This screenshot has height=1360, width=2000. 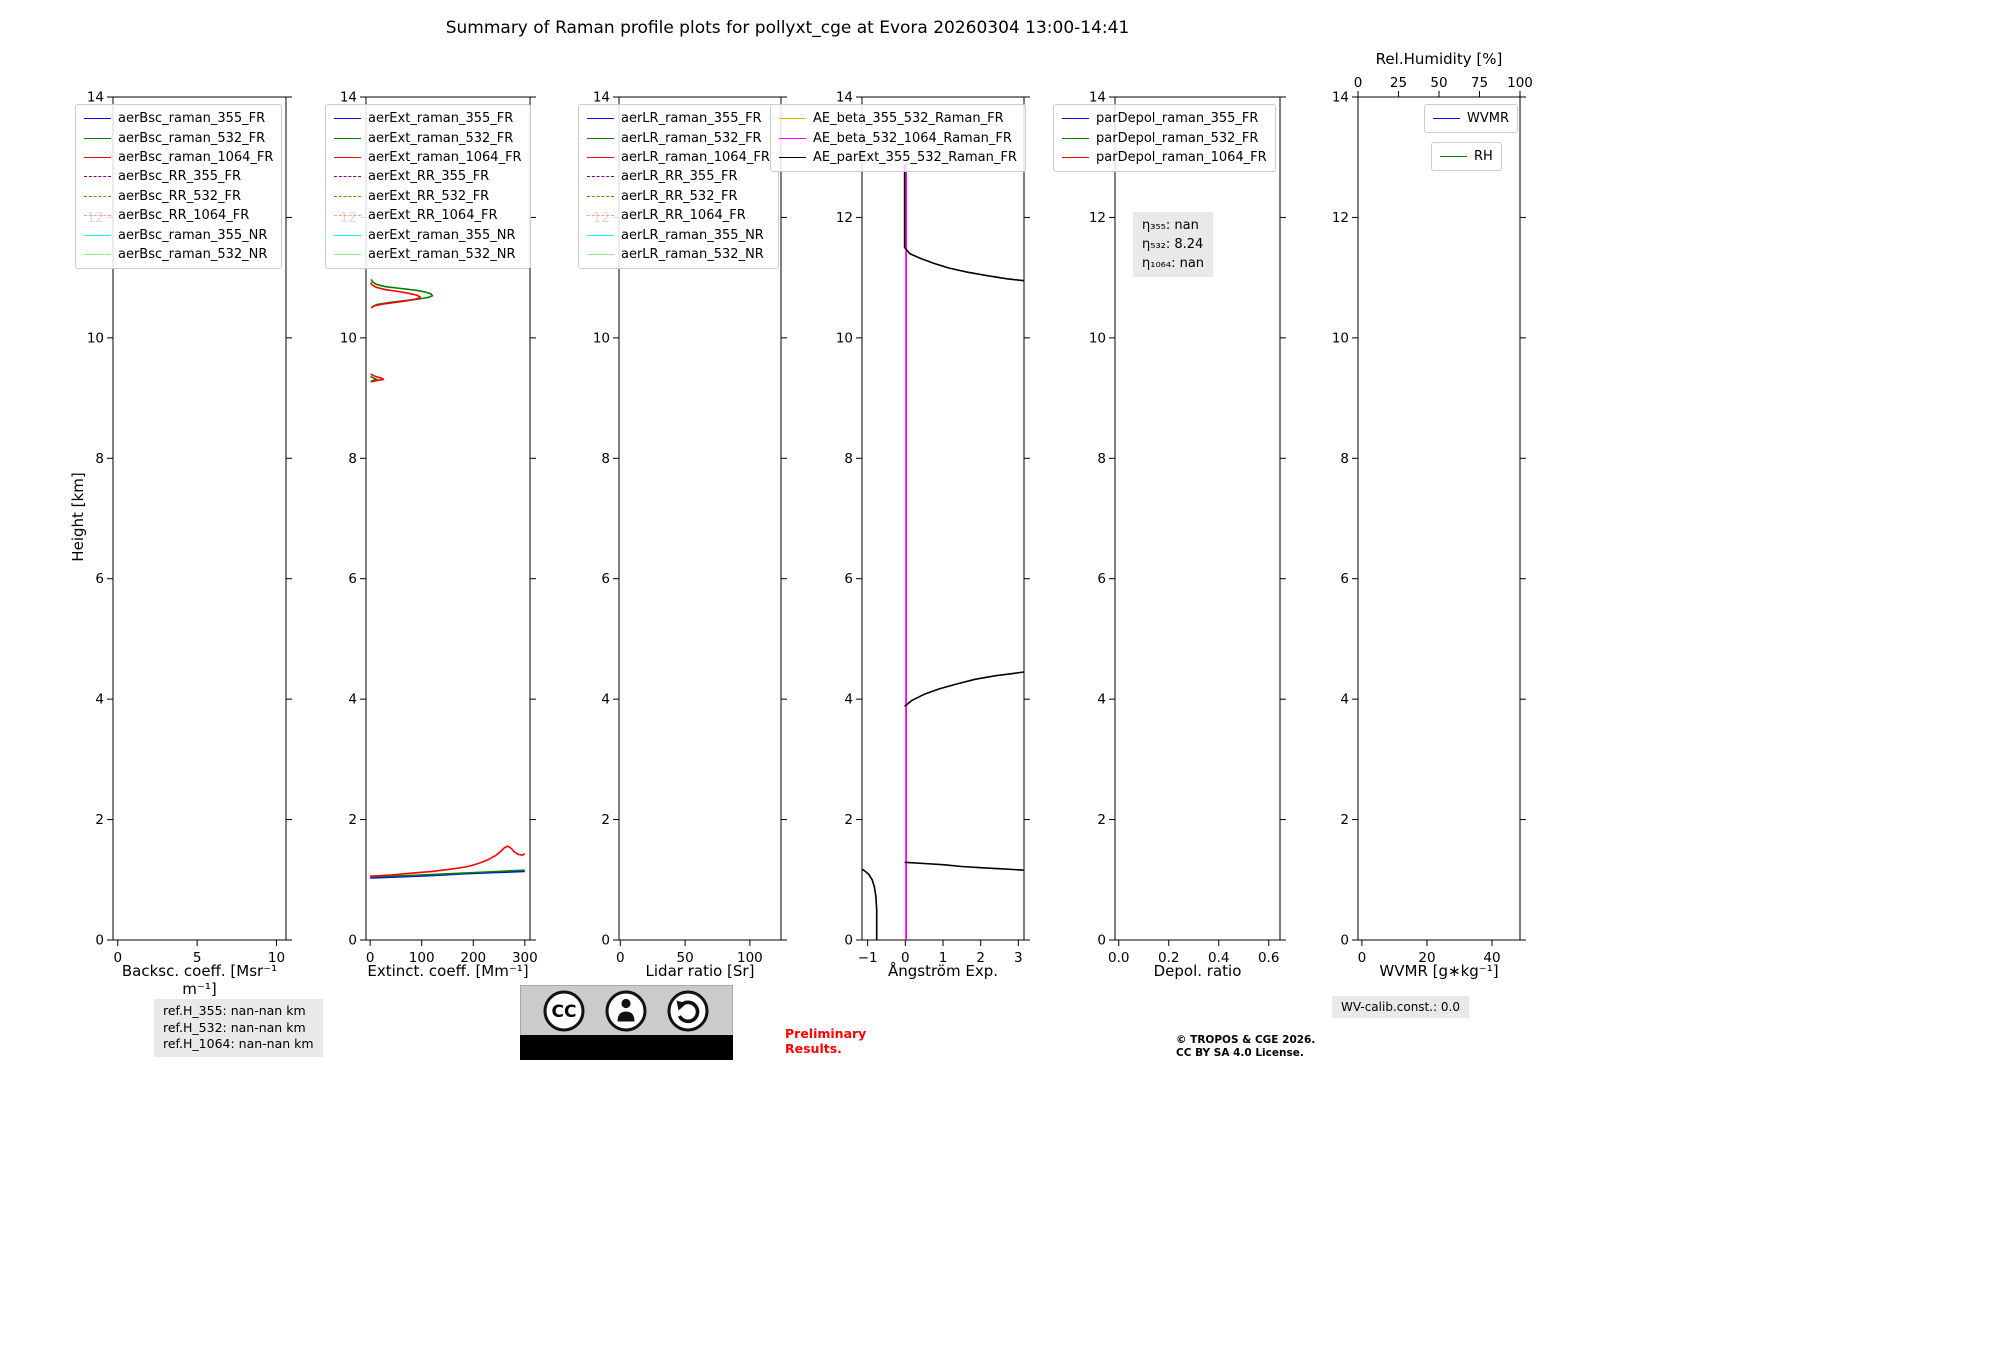 What do you see at coordinates (848, 459) in the screenshot?
I see `y-tick-label-angstroem-exponent: 8` at bounding box center [848, 459].